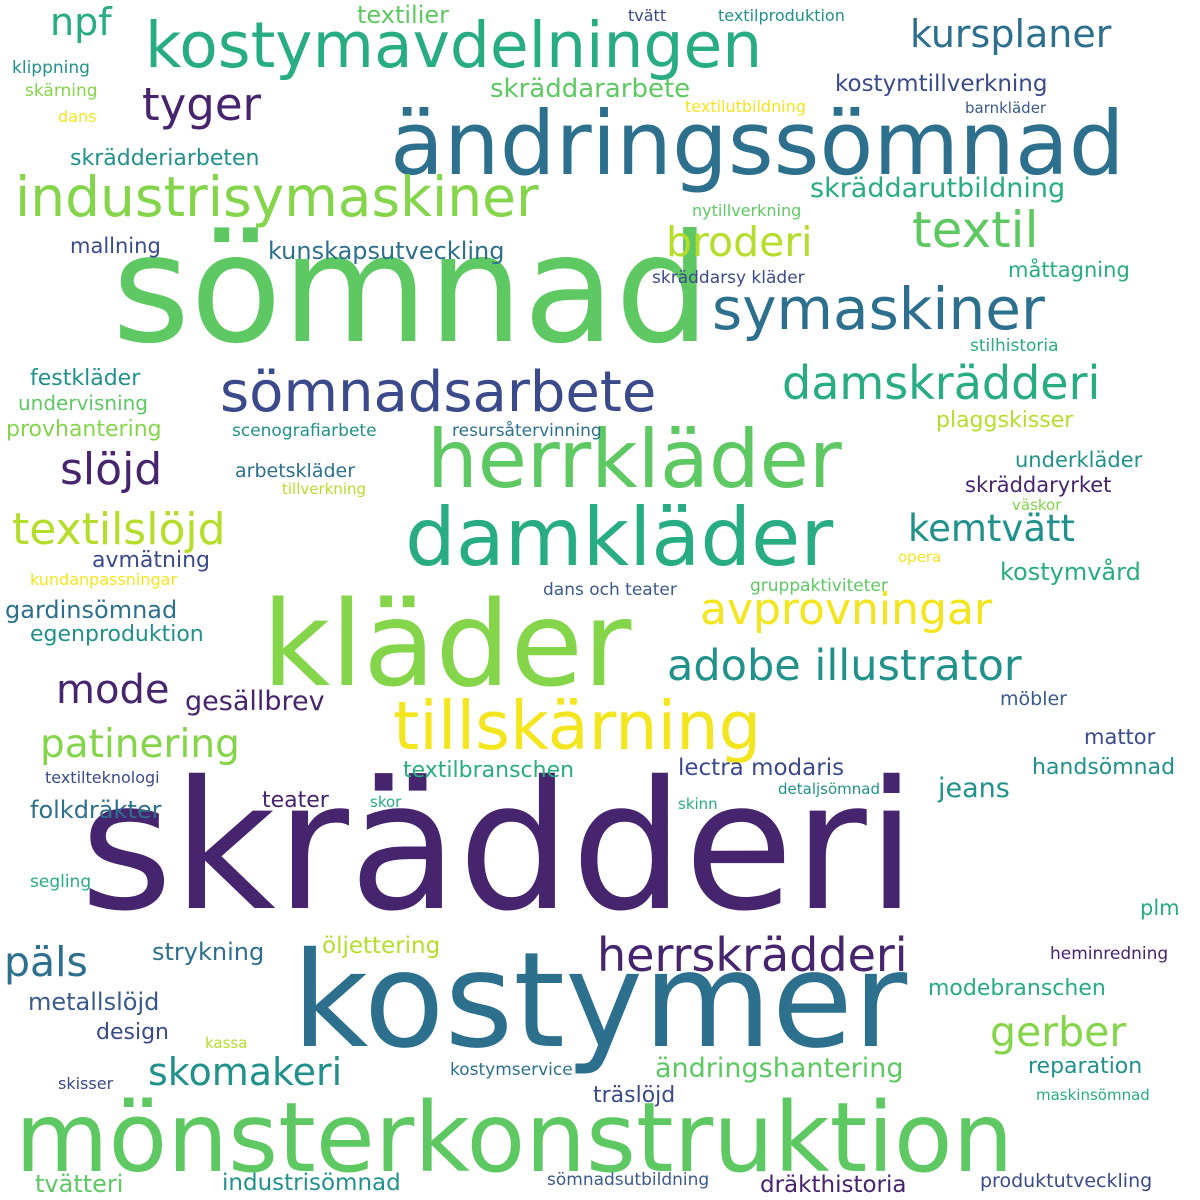 Image resolution: width=1200 pixels, height=1200 pixels. Describe the element at coordinates (403, 15) in the screenshot. I see `word: textilier` at that location.